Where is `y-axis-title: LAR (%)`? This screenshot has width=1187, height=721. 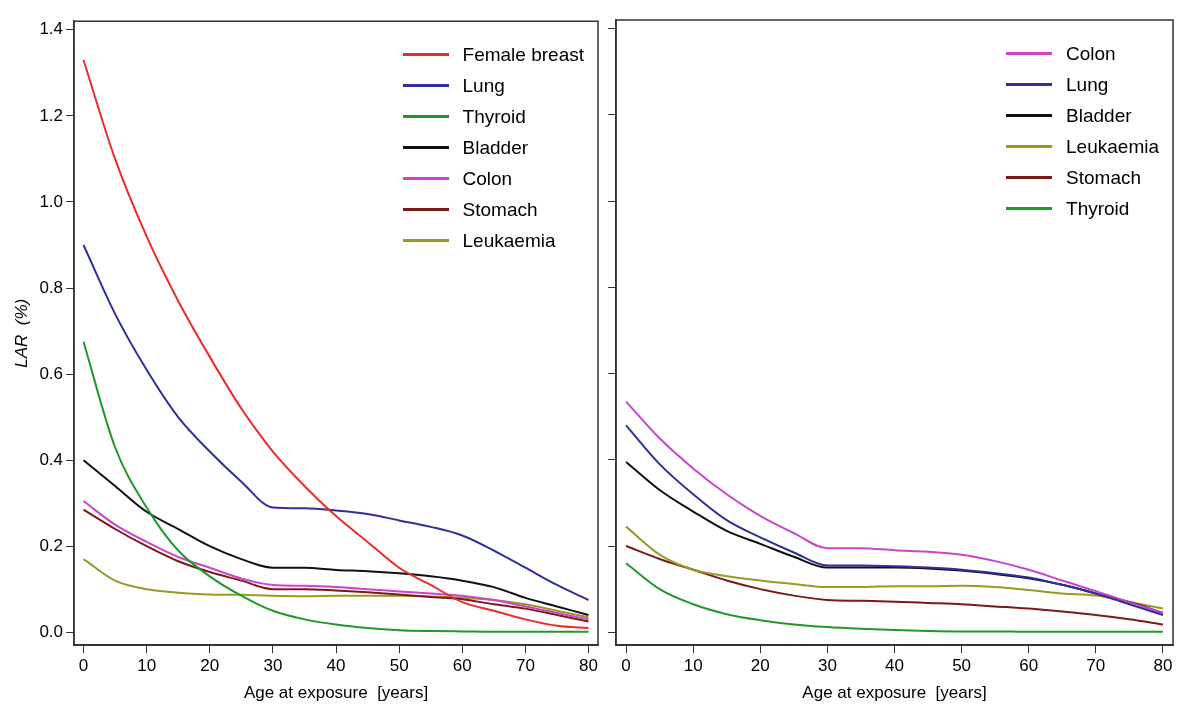
y-axis-title: LAR (%) is located at coordinates (21, 333).